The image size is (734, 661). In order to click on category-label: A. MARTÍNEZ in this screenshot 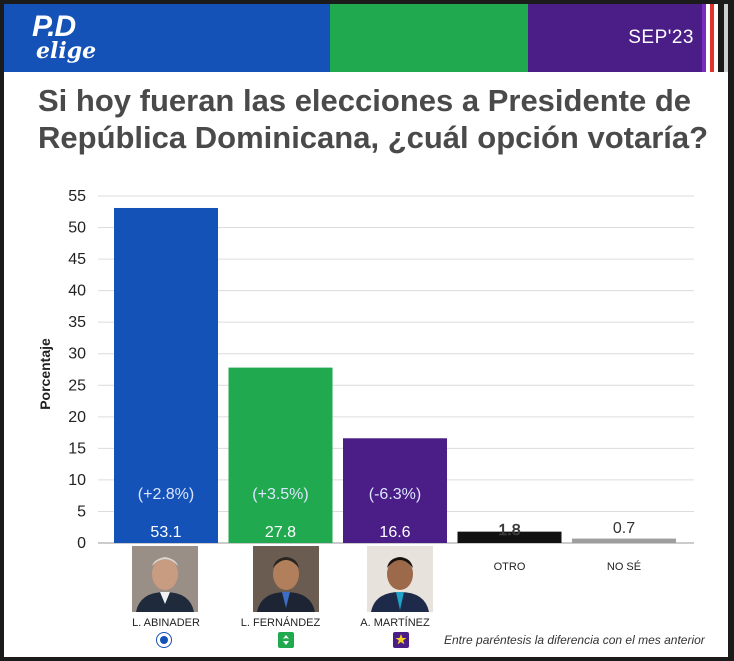, I will do `click(395, 622)`.